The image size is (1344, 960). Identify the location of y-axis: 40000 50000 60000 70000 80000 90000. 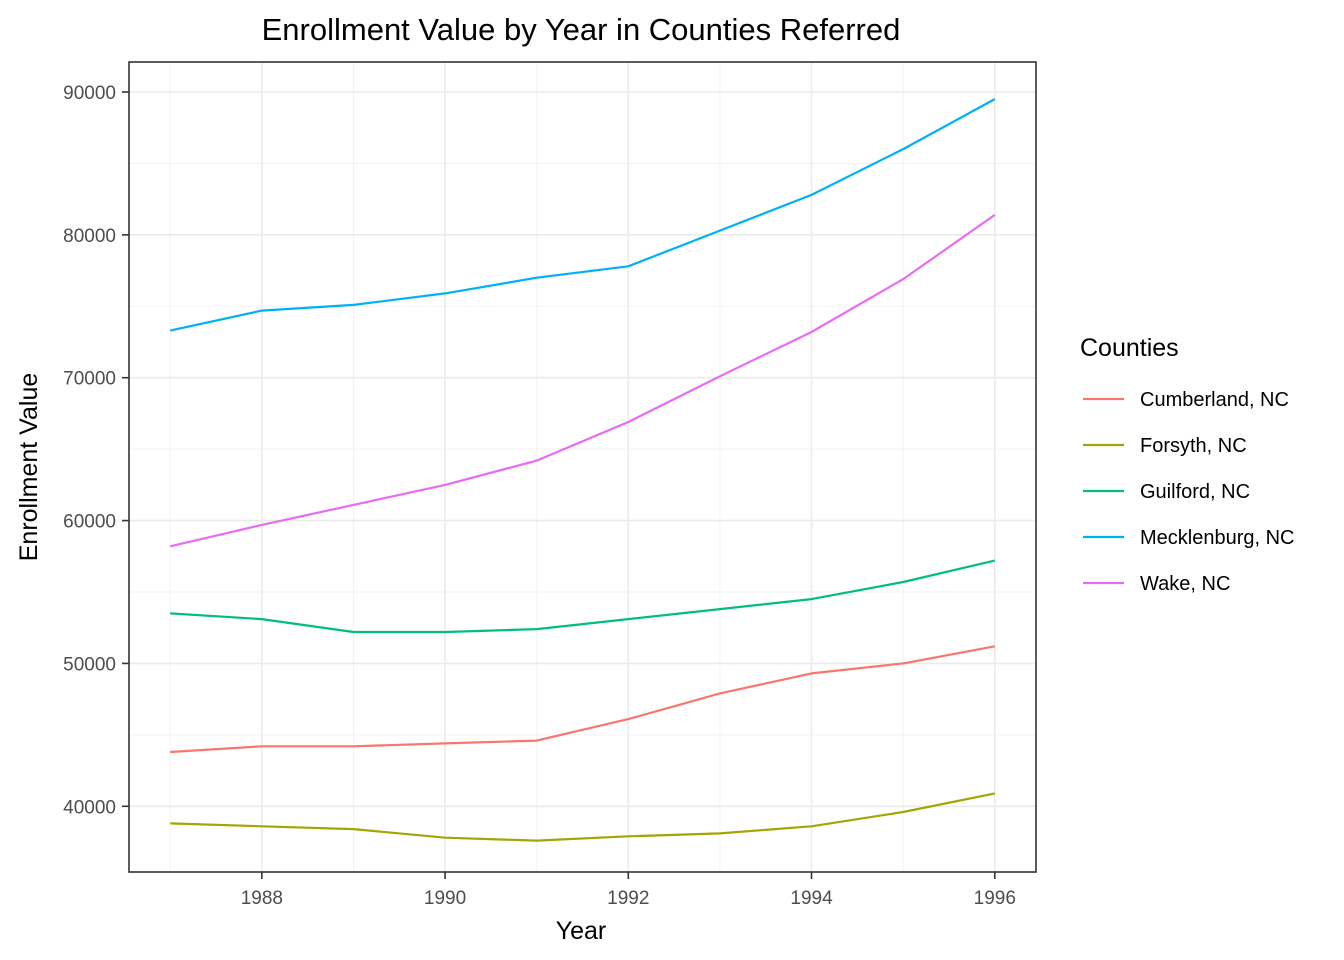
(96, 450).